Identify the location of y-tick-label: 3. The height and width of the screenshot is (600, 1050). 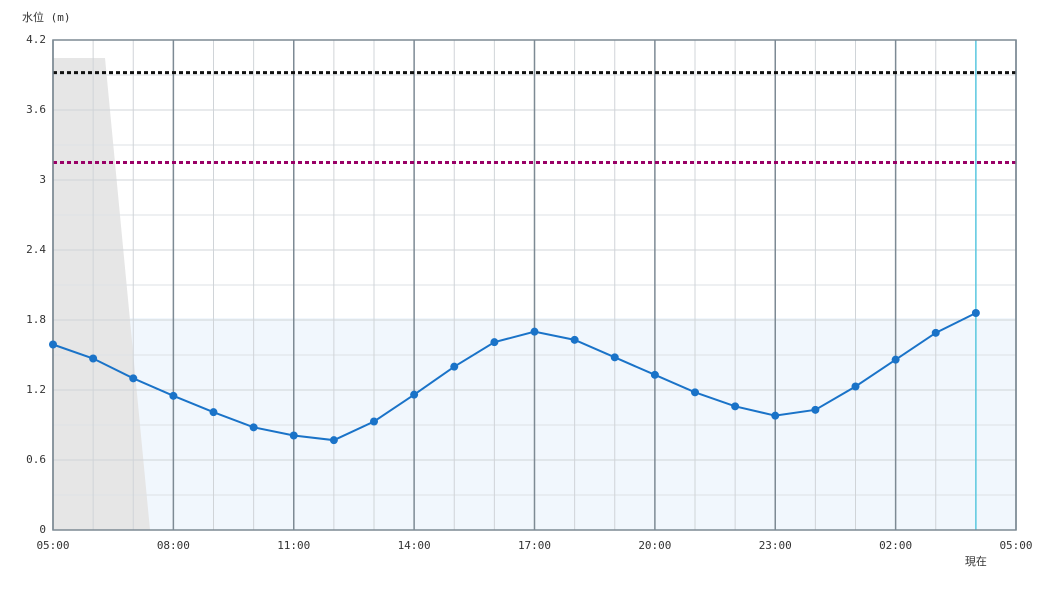
(42, 179).